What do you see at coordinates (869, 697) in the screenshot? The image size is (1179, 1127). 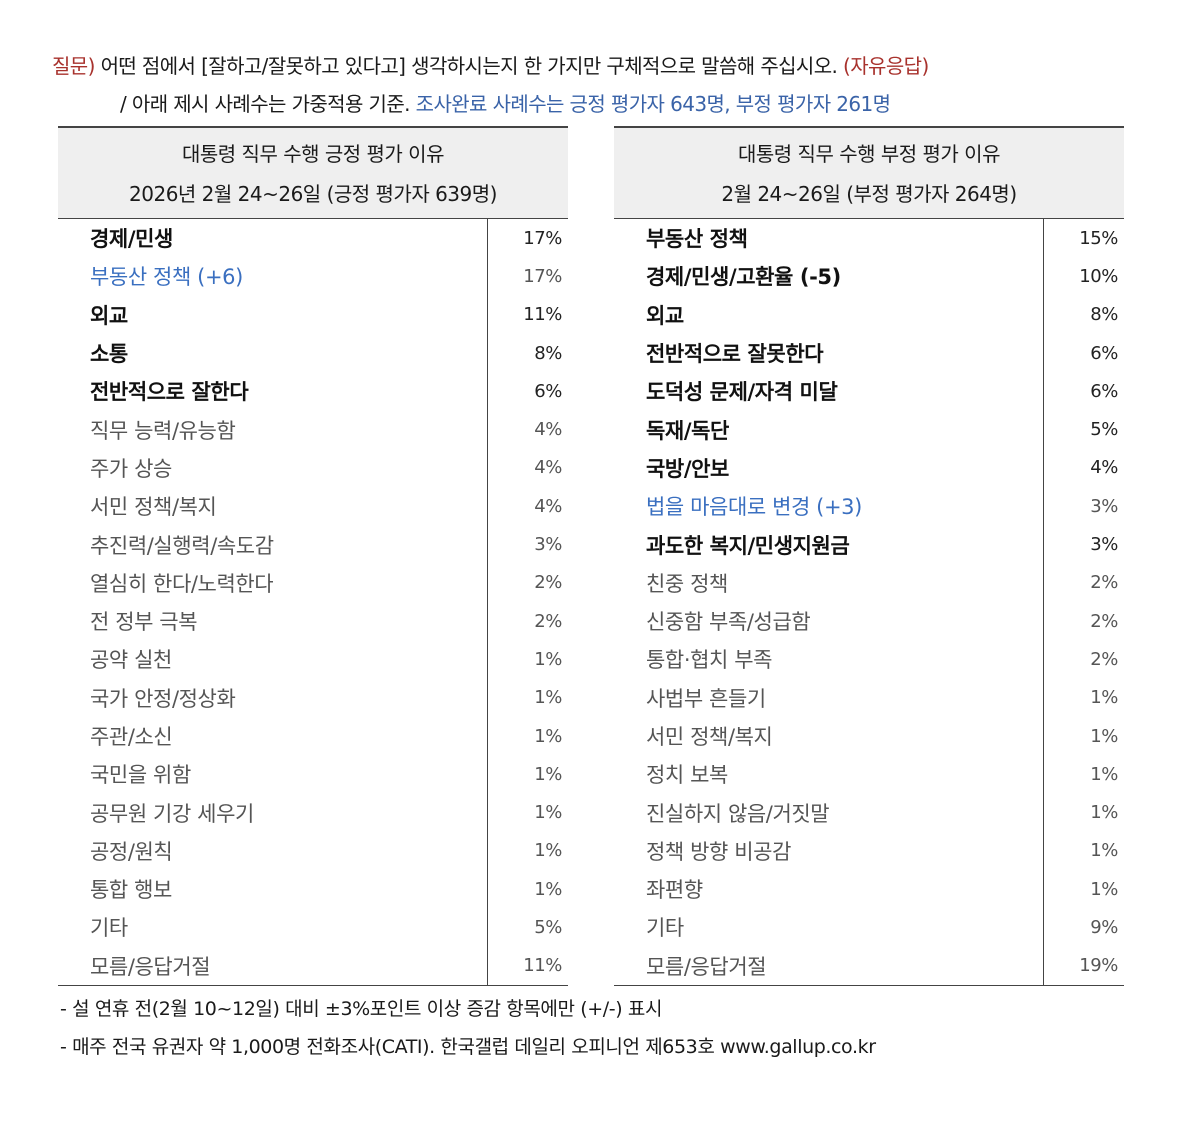 I see `negative-row: 사법부 흔들기 1%` at bounding box center [869, 697].